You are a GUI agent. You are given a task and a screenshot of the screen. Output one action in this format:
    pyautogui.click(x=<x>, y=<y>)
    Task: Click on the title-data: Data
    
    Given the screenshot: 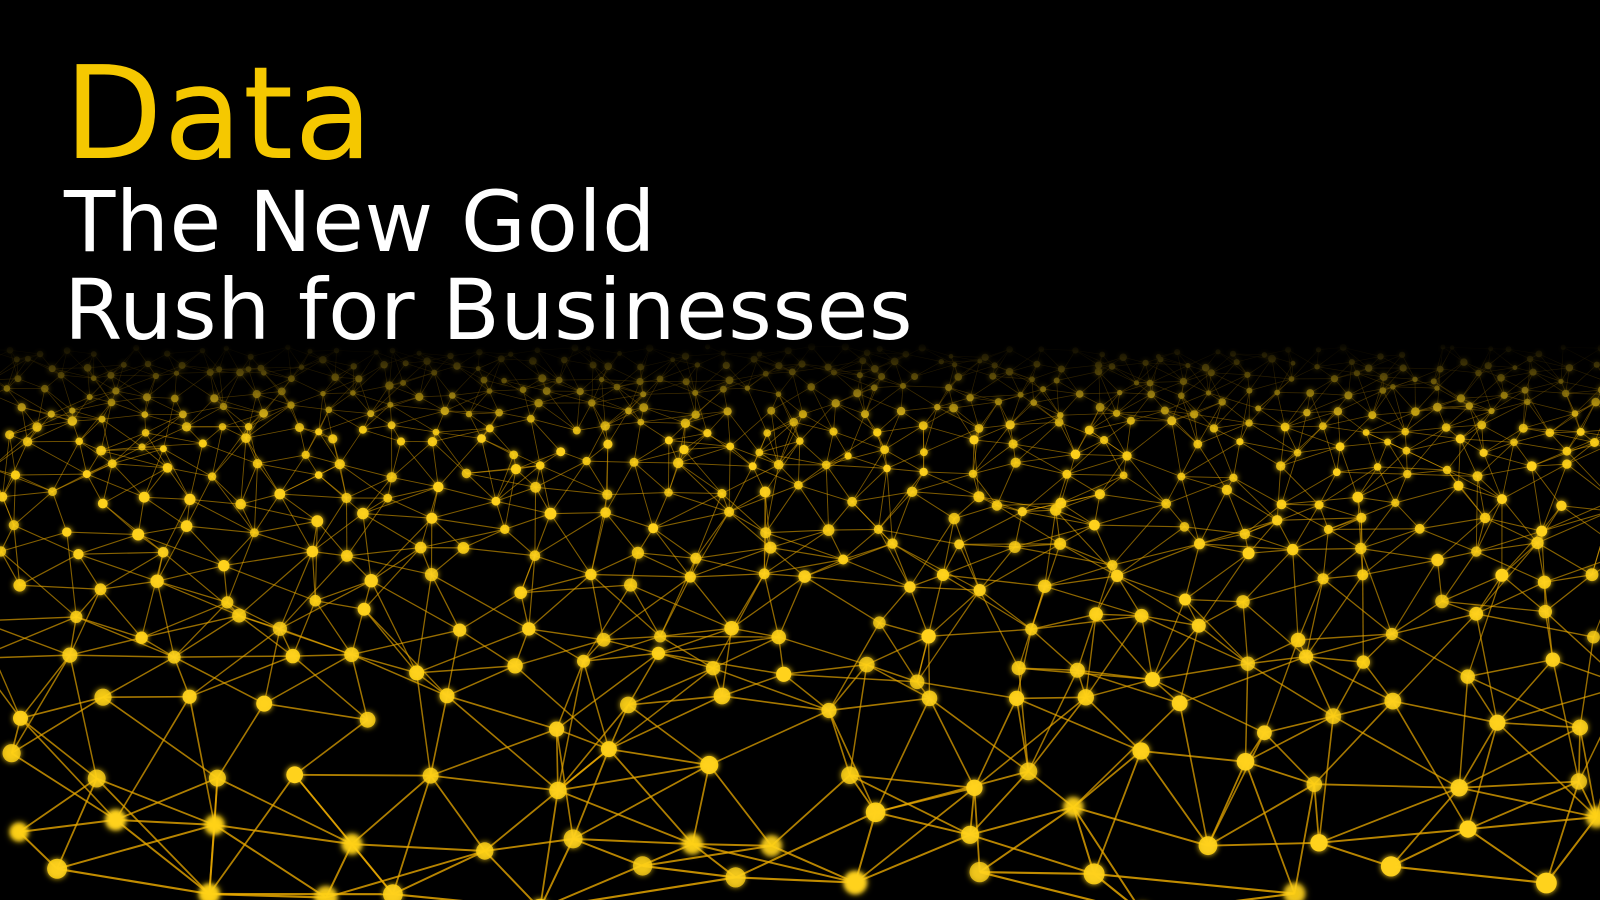 What is the action you would take?
    pyautogui.click(x=219, y=114)
    